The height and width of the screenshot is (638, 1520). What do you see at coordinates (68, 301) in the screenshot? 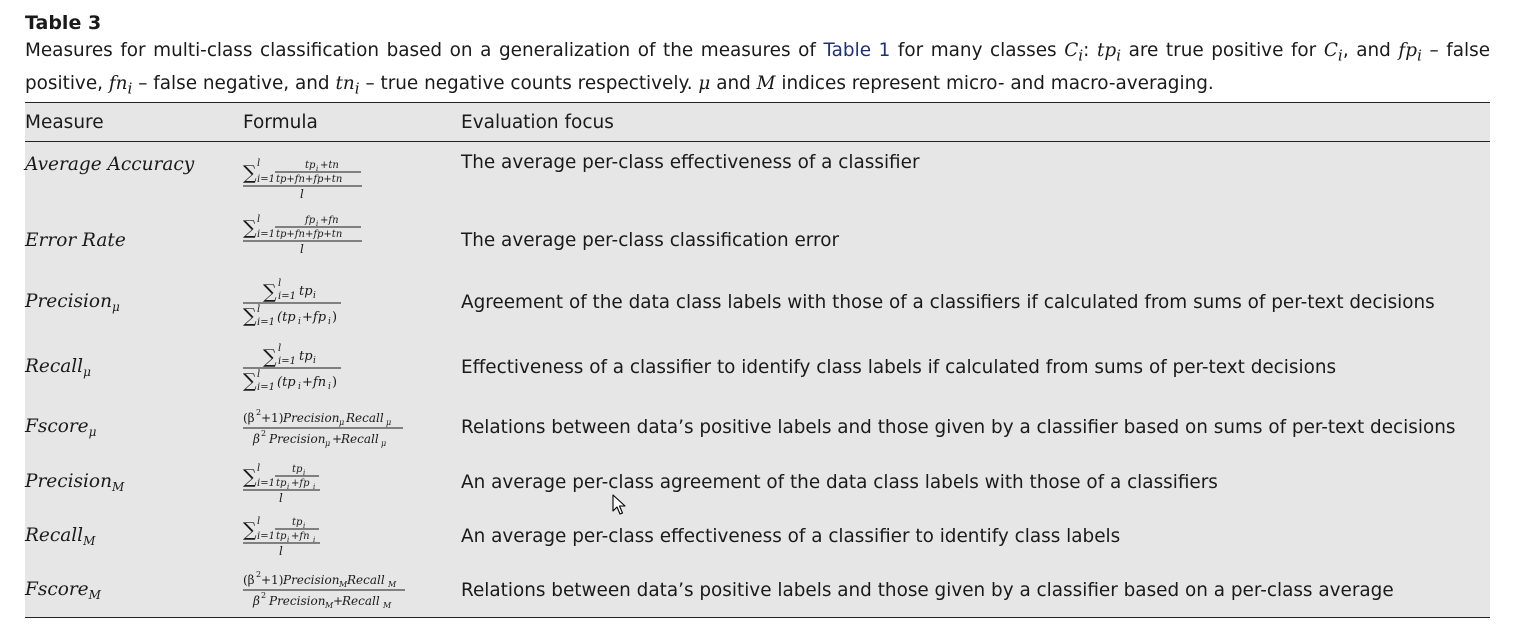
I see `measure-label: Precision` at bounding box center [68, 301].